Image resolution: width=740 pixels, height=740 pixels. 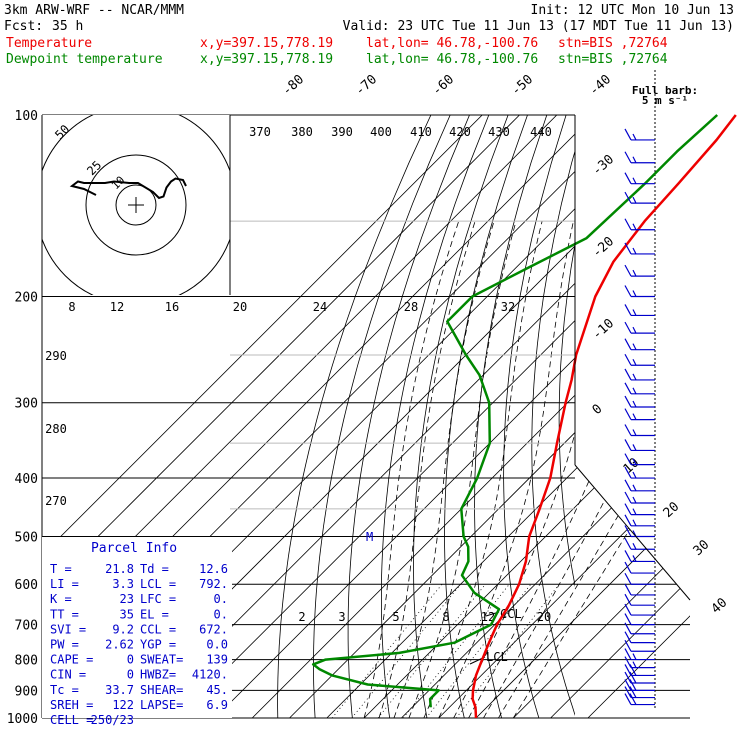 What do you see at coordinates (217, 645) in the screenshot?
I see `parcel-value: 0.0` at bounding box center [217, 645].